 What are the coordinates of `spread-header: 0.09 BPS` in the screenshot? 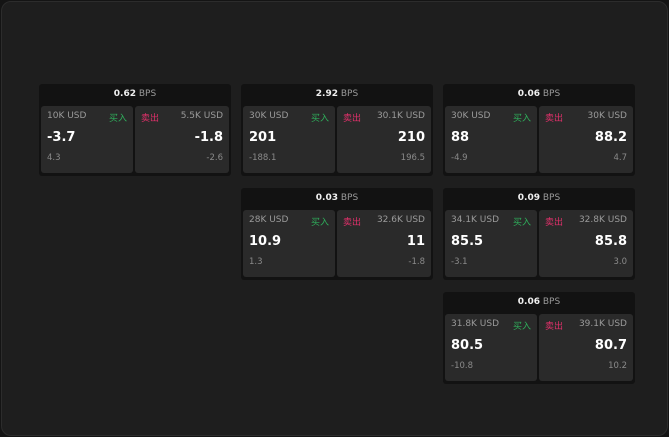 It's located at (539, 198).